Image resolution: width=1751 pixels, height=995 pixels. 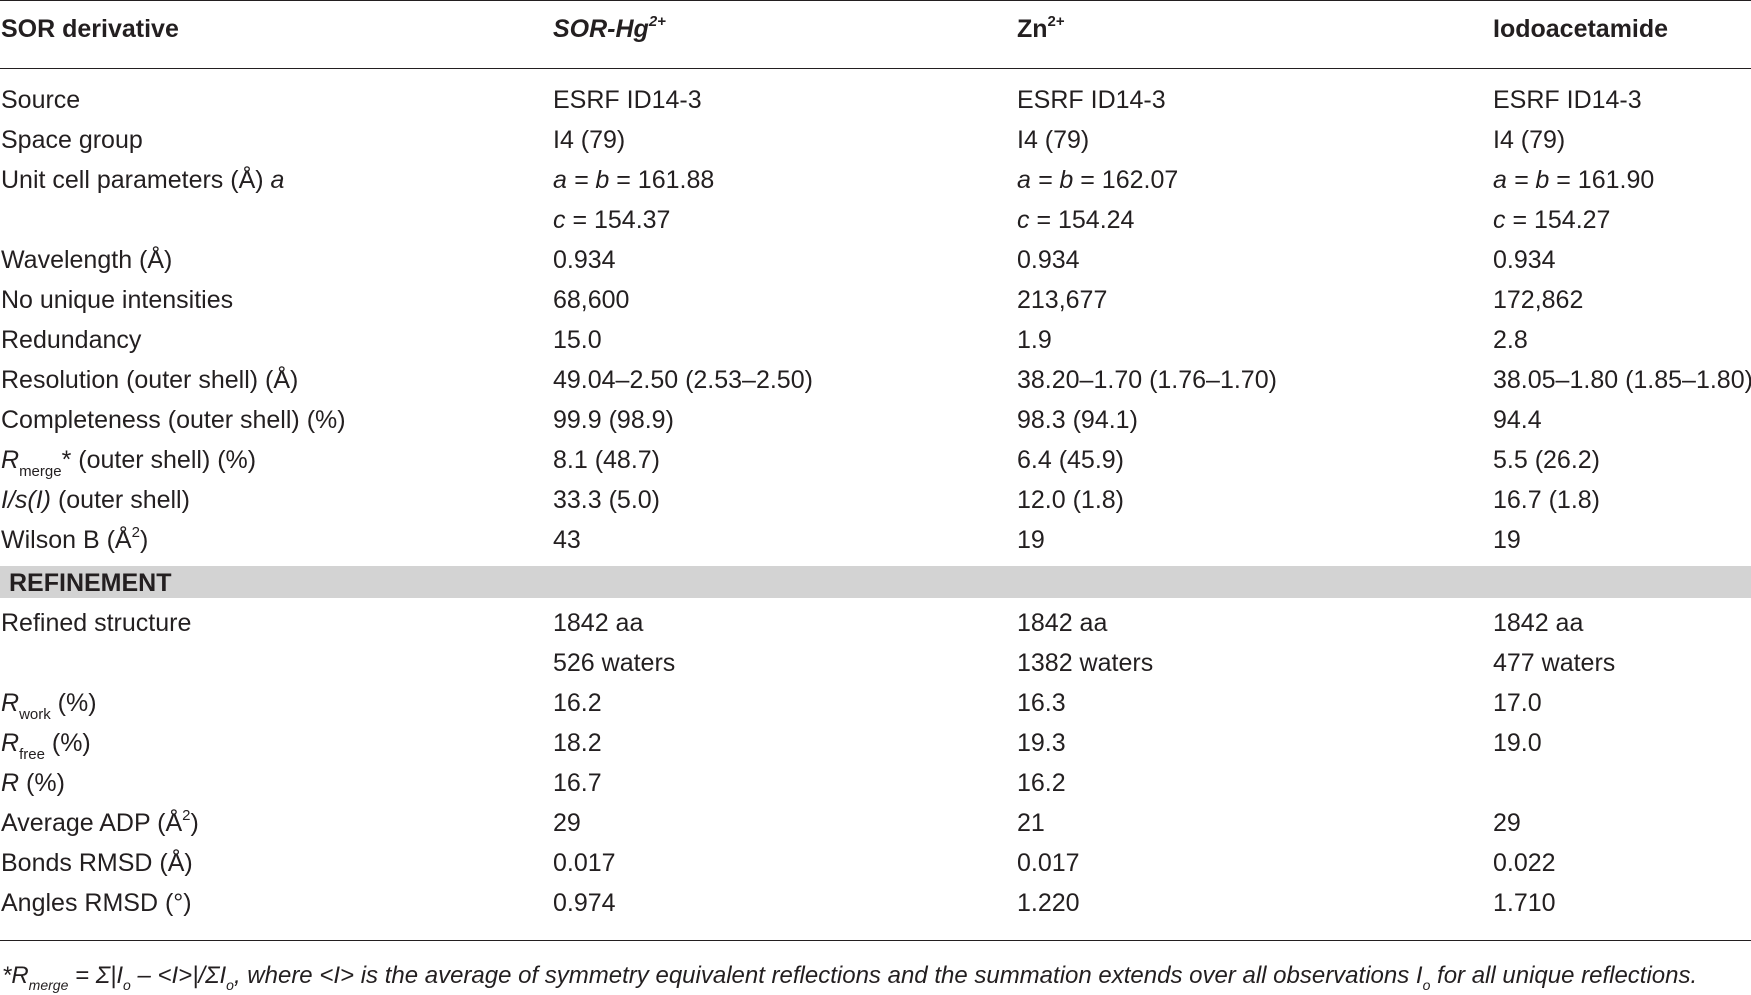 What do you see at coordinates (1538, 300) in the screenshot?
I see `table-cell: 172,862` at bounding box center [1538, 300].